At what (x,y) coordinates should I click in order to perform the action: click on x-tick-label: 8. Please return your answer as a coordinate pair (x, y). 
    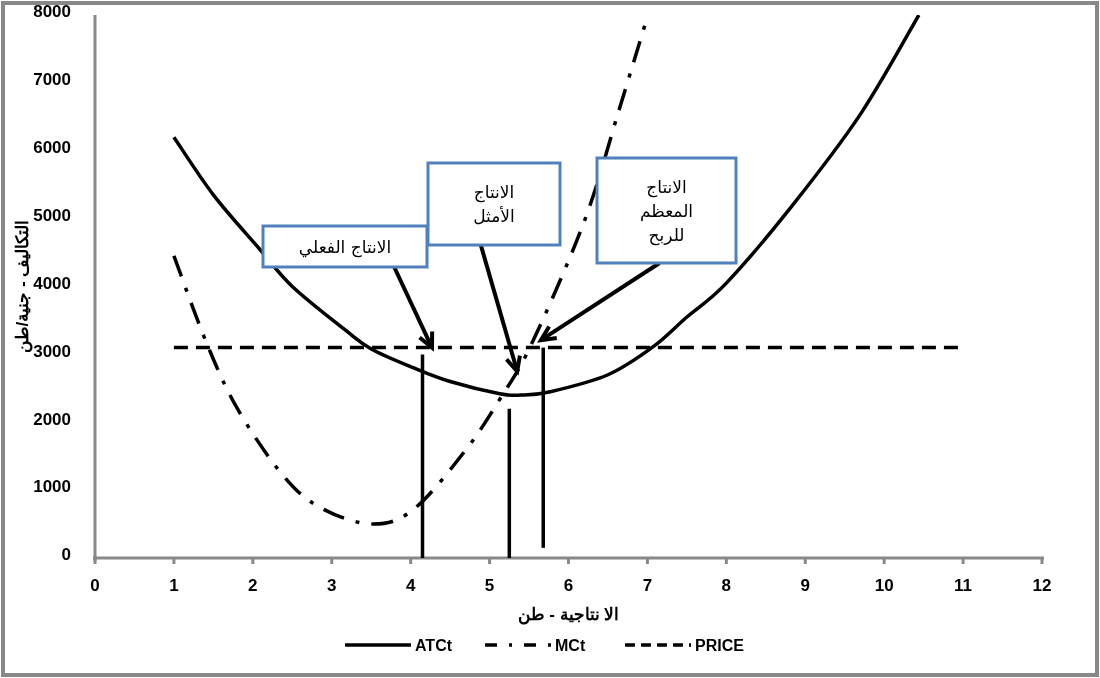
    Looking at the image, I should click on (726, 585).